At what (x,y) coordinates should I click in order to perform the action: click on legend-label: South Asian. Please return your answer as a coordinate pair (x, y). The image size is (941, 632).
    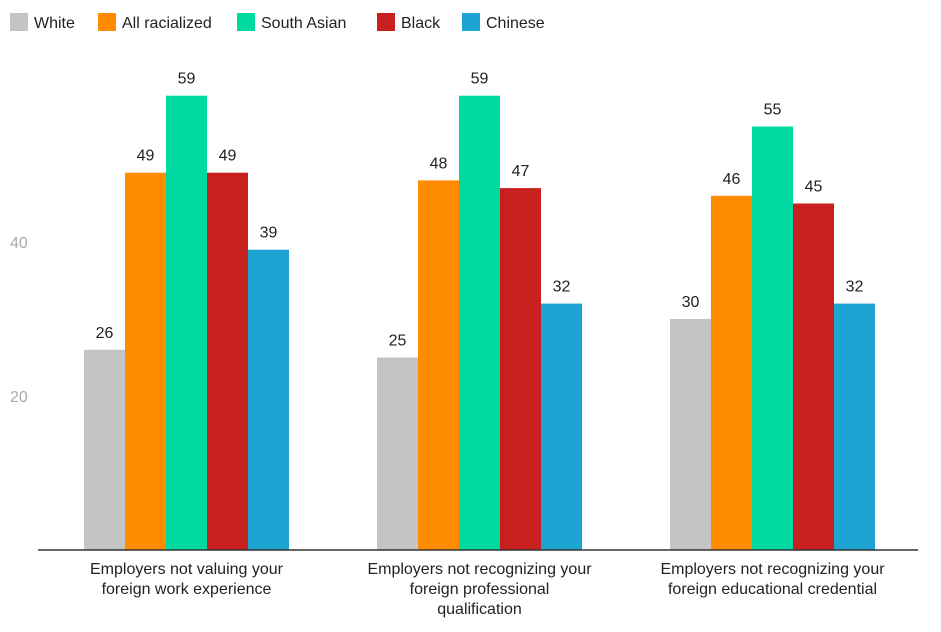
    Looking at the image, I should click on (303, 23).